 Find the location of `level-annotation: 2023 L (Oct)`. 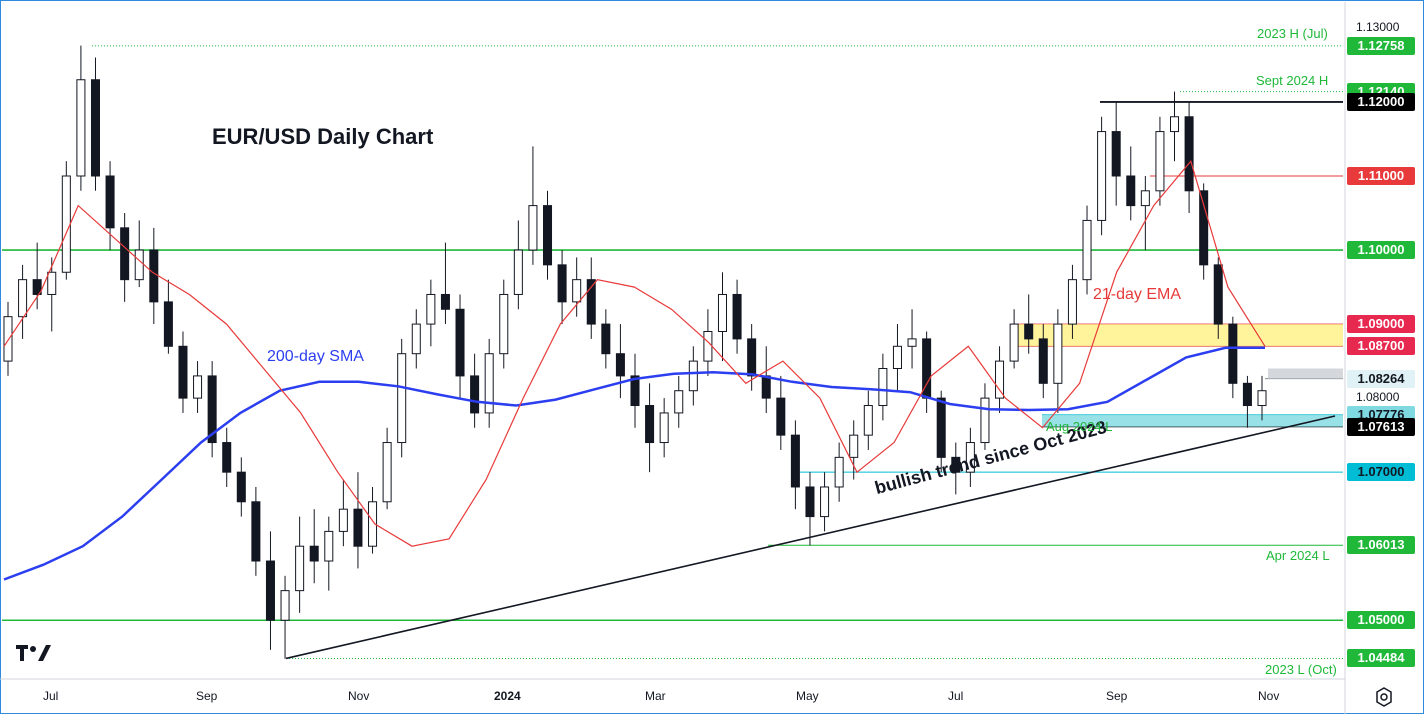

level-annotation: 2023 L (Oct) is located at coordinates (1301, 670).